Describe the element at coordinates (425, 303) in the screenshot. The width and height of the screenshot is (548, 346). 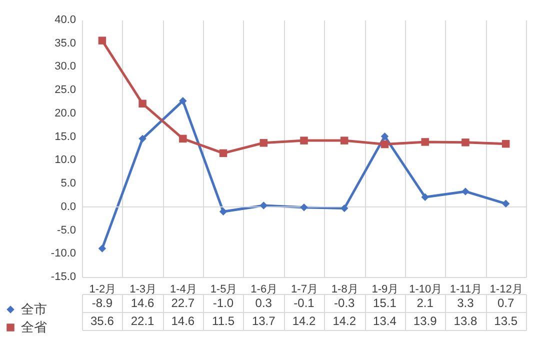
I see `data-label: 2.1` at that location.